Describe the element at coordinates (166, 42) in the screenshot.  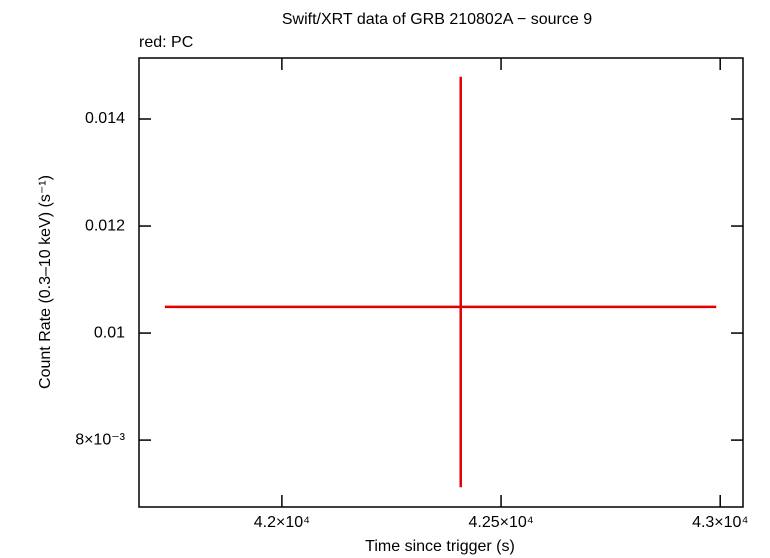
I see `subtitle: red: PC` at that location.